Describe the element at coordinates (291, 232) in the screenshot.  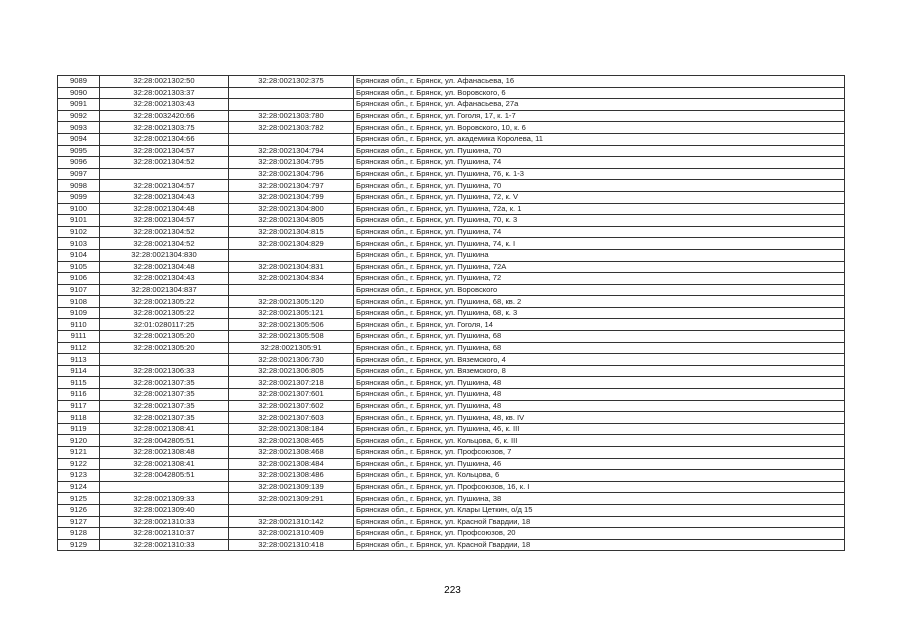
I see `object-number-cell: 32:28:0021304:815` at that location.